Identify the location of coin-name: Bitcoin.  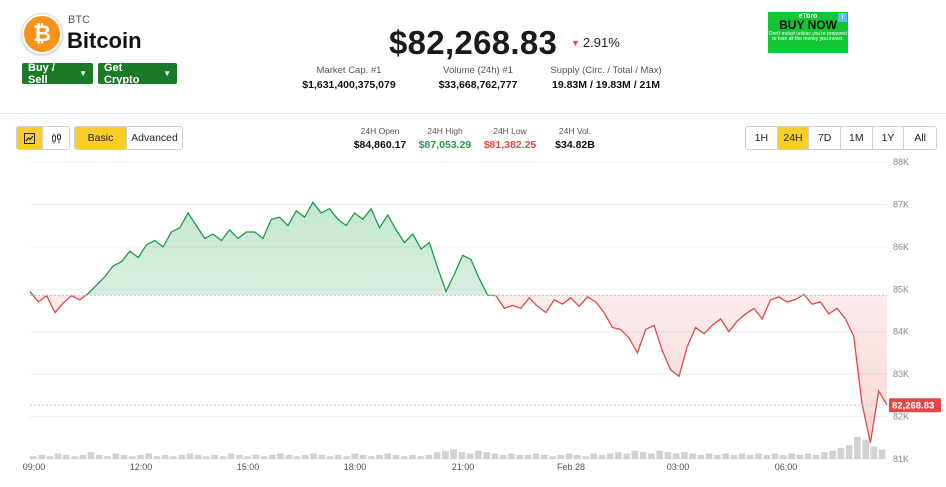
(104, 40).